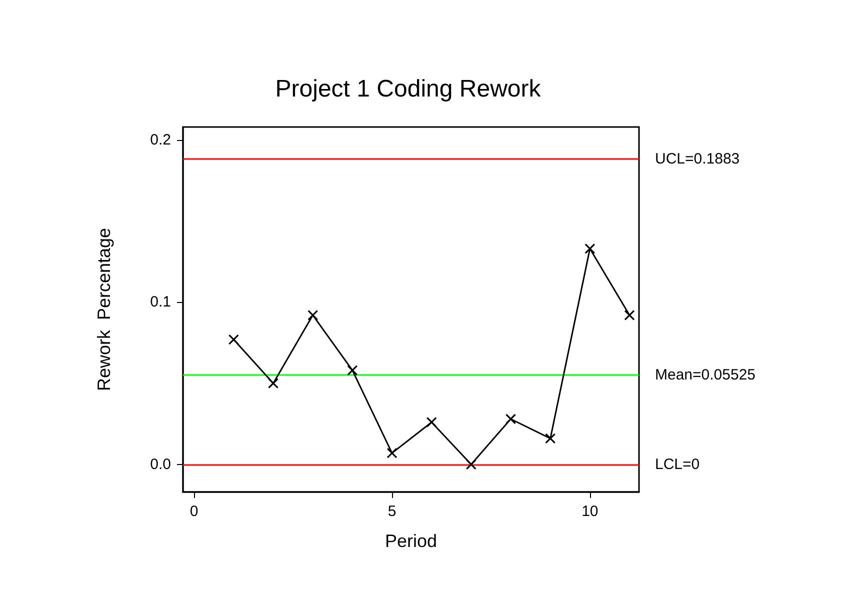 This screenshot has width=857, height=598. I want to click on x-tick-label: 5, so click(392, 511).